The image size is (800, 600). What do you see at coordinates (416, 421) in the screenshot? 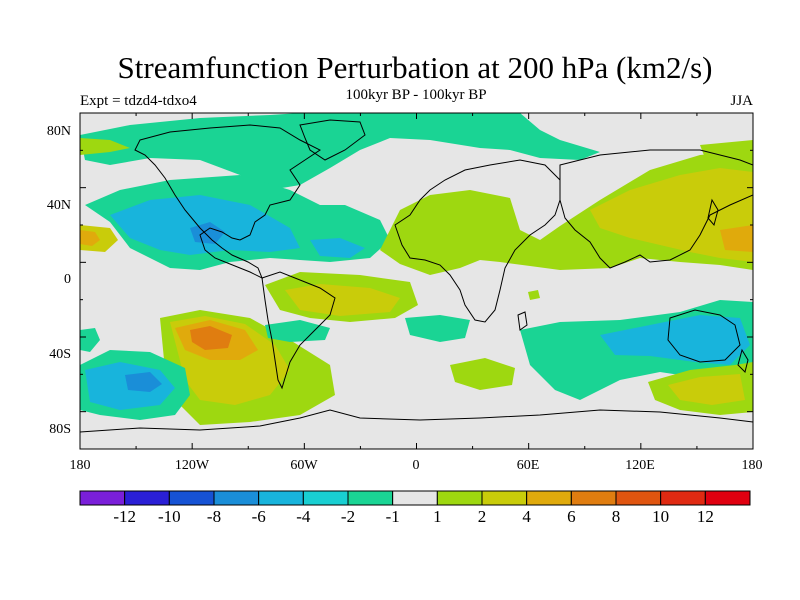
I see `coast-antarctica` at bounding box center [416, 421].